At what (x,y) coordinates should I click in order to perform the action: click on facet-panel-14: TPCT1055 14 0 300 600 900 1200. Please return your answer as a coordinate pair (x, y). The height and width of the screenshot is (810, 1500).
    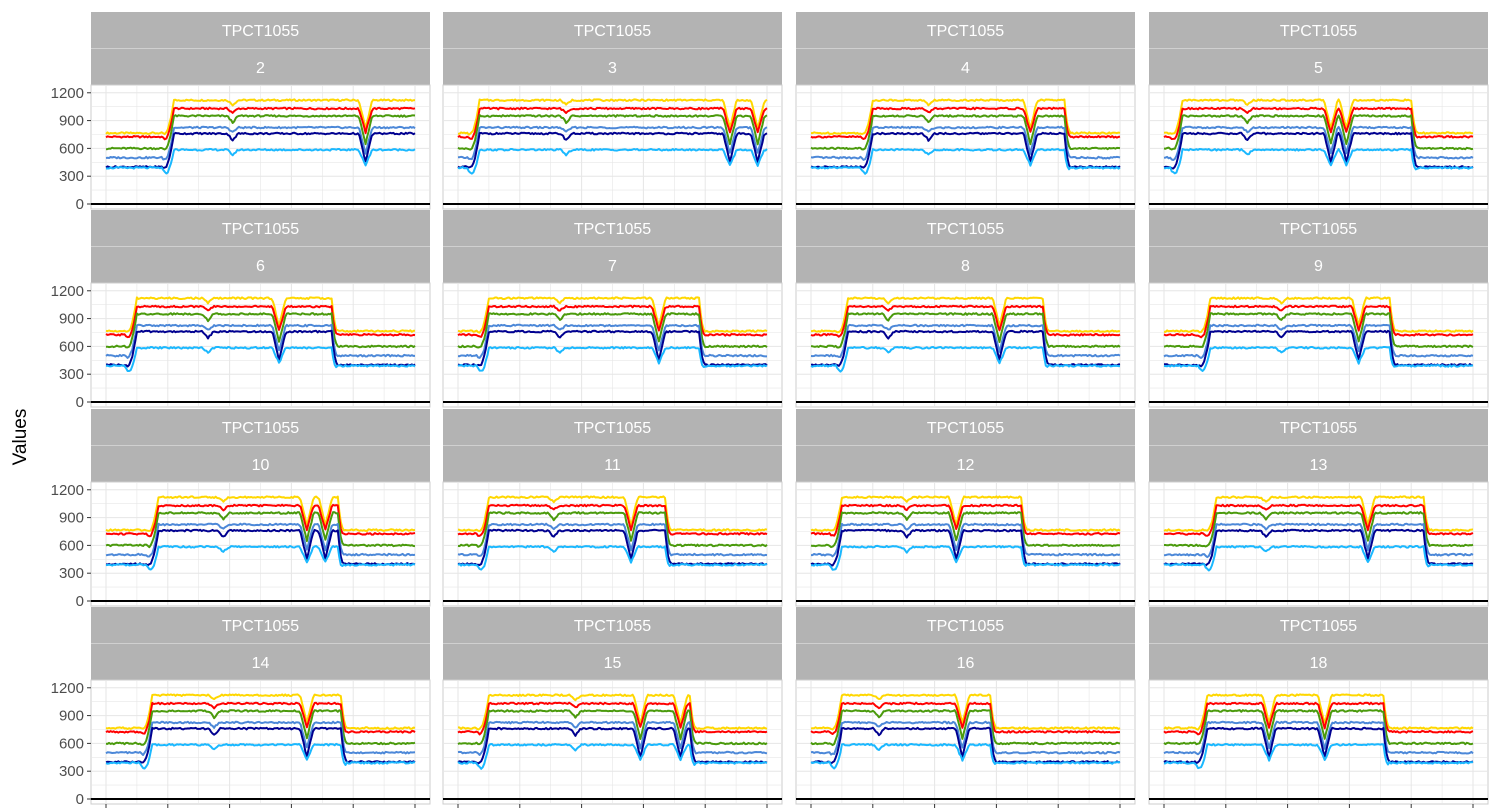
    Looking at the image, I should click on (241, 707).